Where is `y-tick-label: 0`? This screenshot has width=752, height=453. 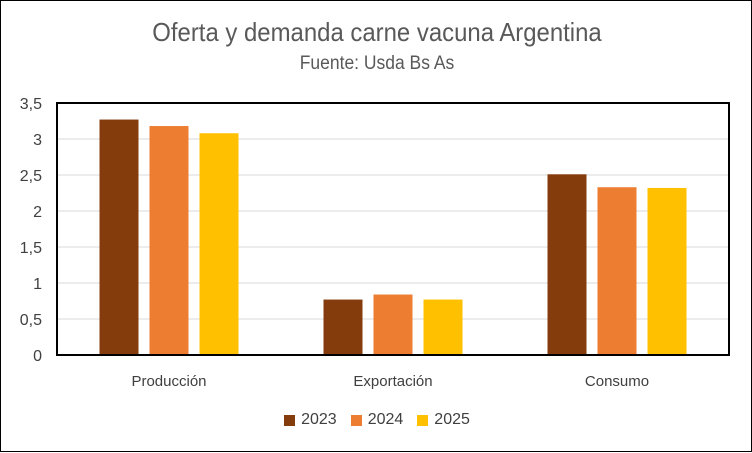 y-tick-label: 0 is located at coordinates (37, 356).